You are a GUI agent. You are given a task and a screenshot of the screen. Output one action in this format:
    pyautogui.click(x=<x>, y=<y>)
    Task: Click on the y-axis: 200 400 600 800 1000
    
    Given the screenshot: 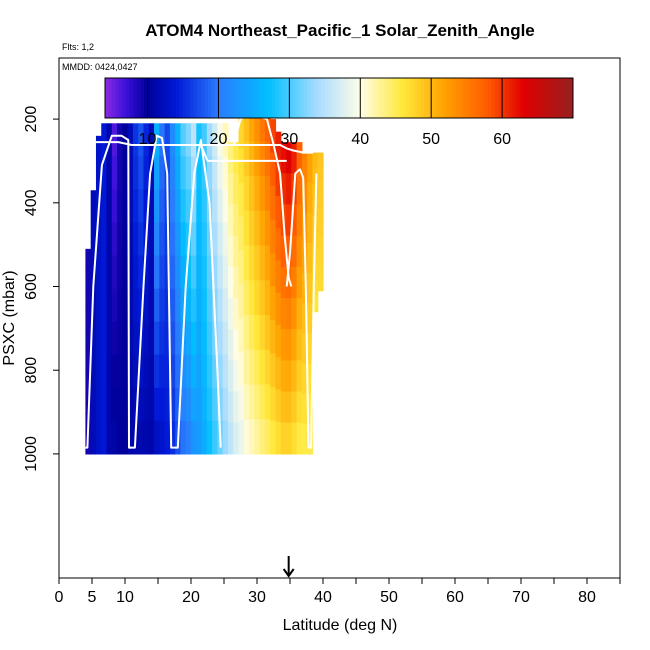 What is the action you would take?
    pyautogui.click(x=41, y=289)
    